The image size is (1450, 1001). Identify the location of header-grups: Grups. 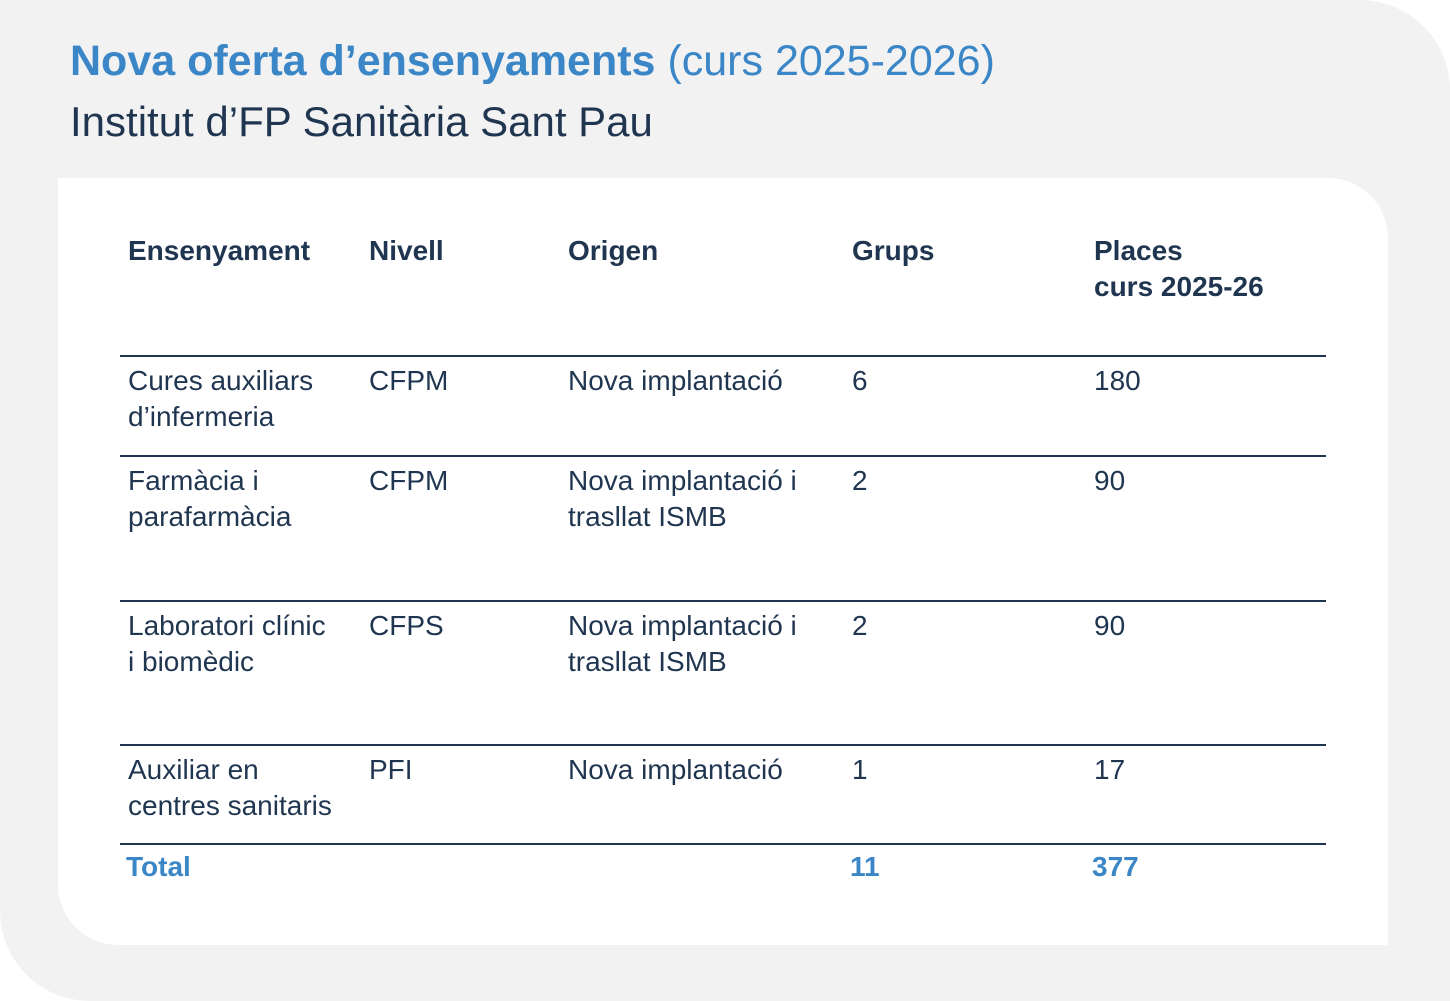
(893, 250).